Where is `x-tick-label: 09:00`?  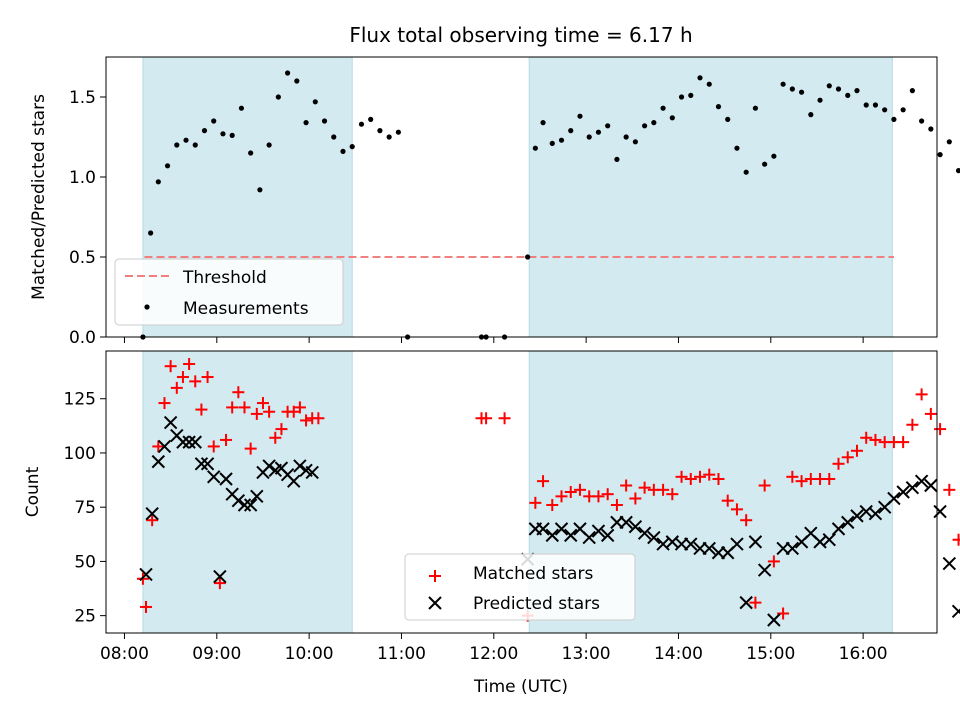
x-tick-label: 09:00 is located at coordinates (216, 654).